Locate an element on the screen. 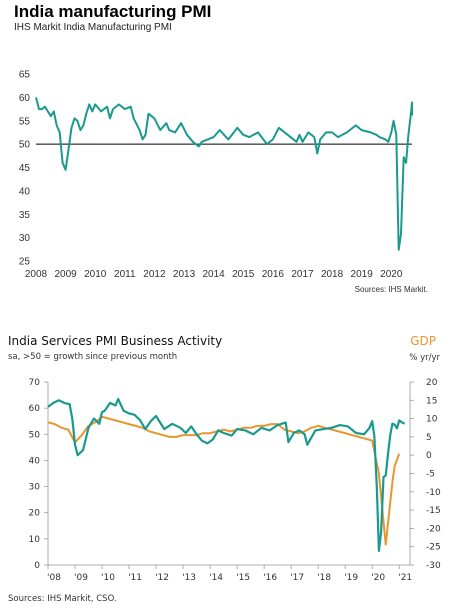 The height and width of the screenshot is (616, 450). chart2-right-tick-label: -5 is located at coordinates (430, 475).